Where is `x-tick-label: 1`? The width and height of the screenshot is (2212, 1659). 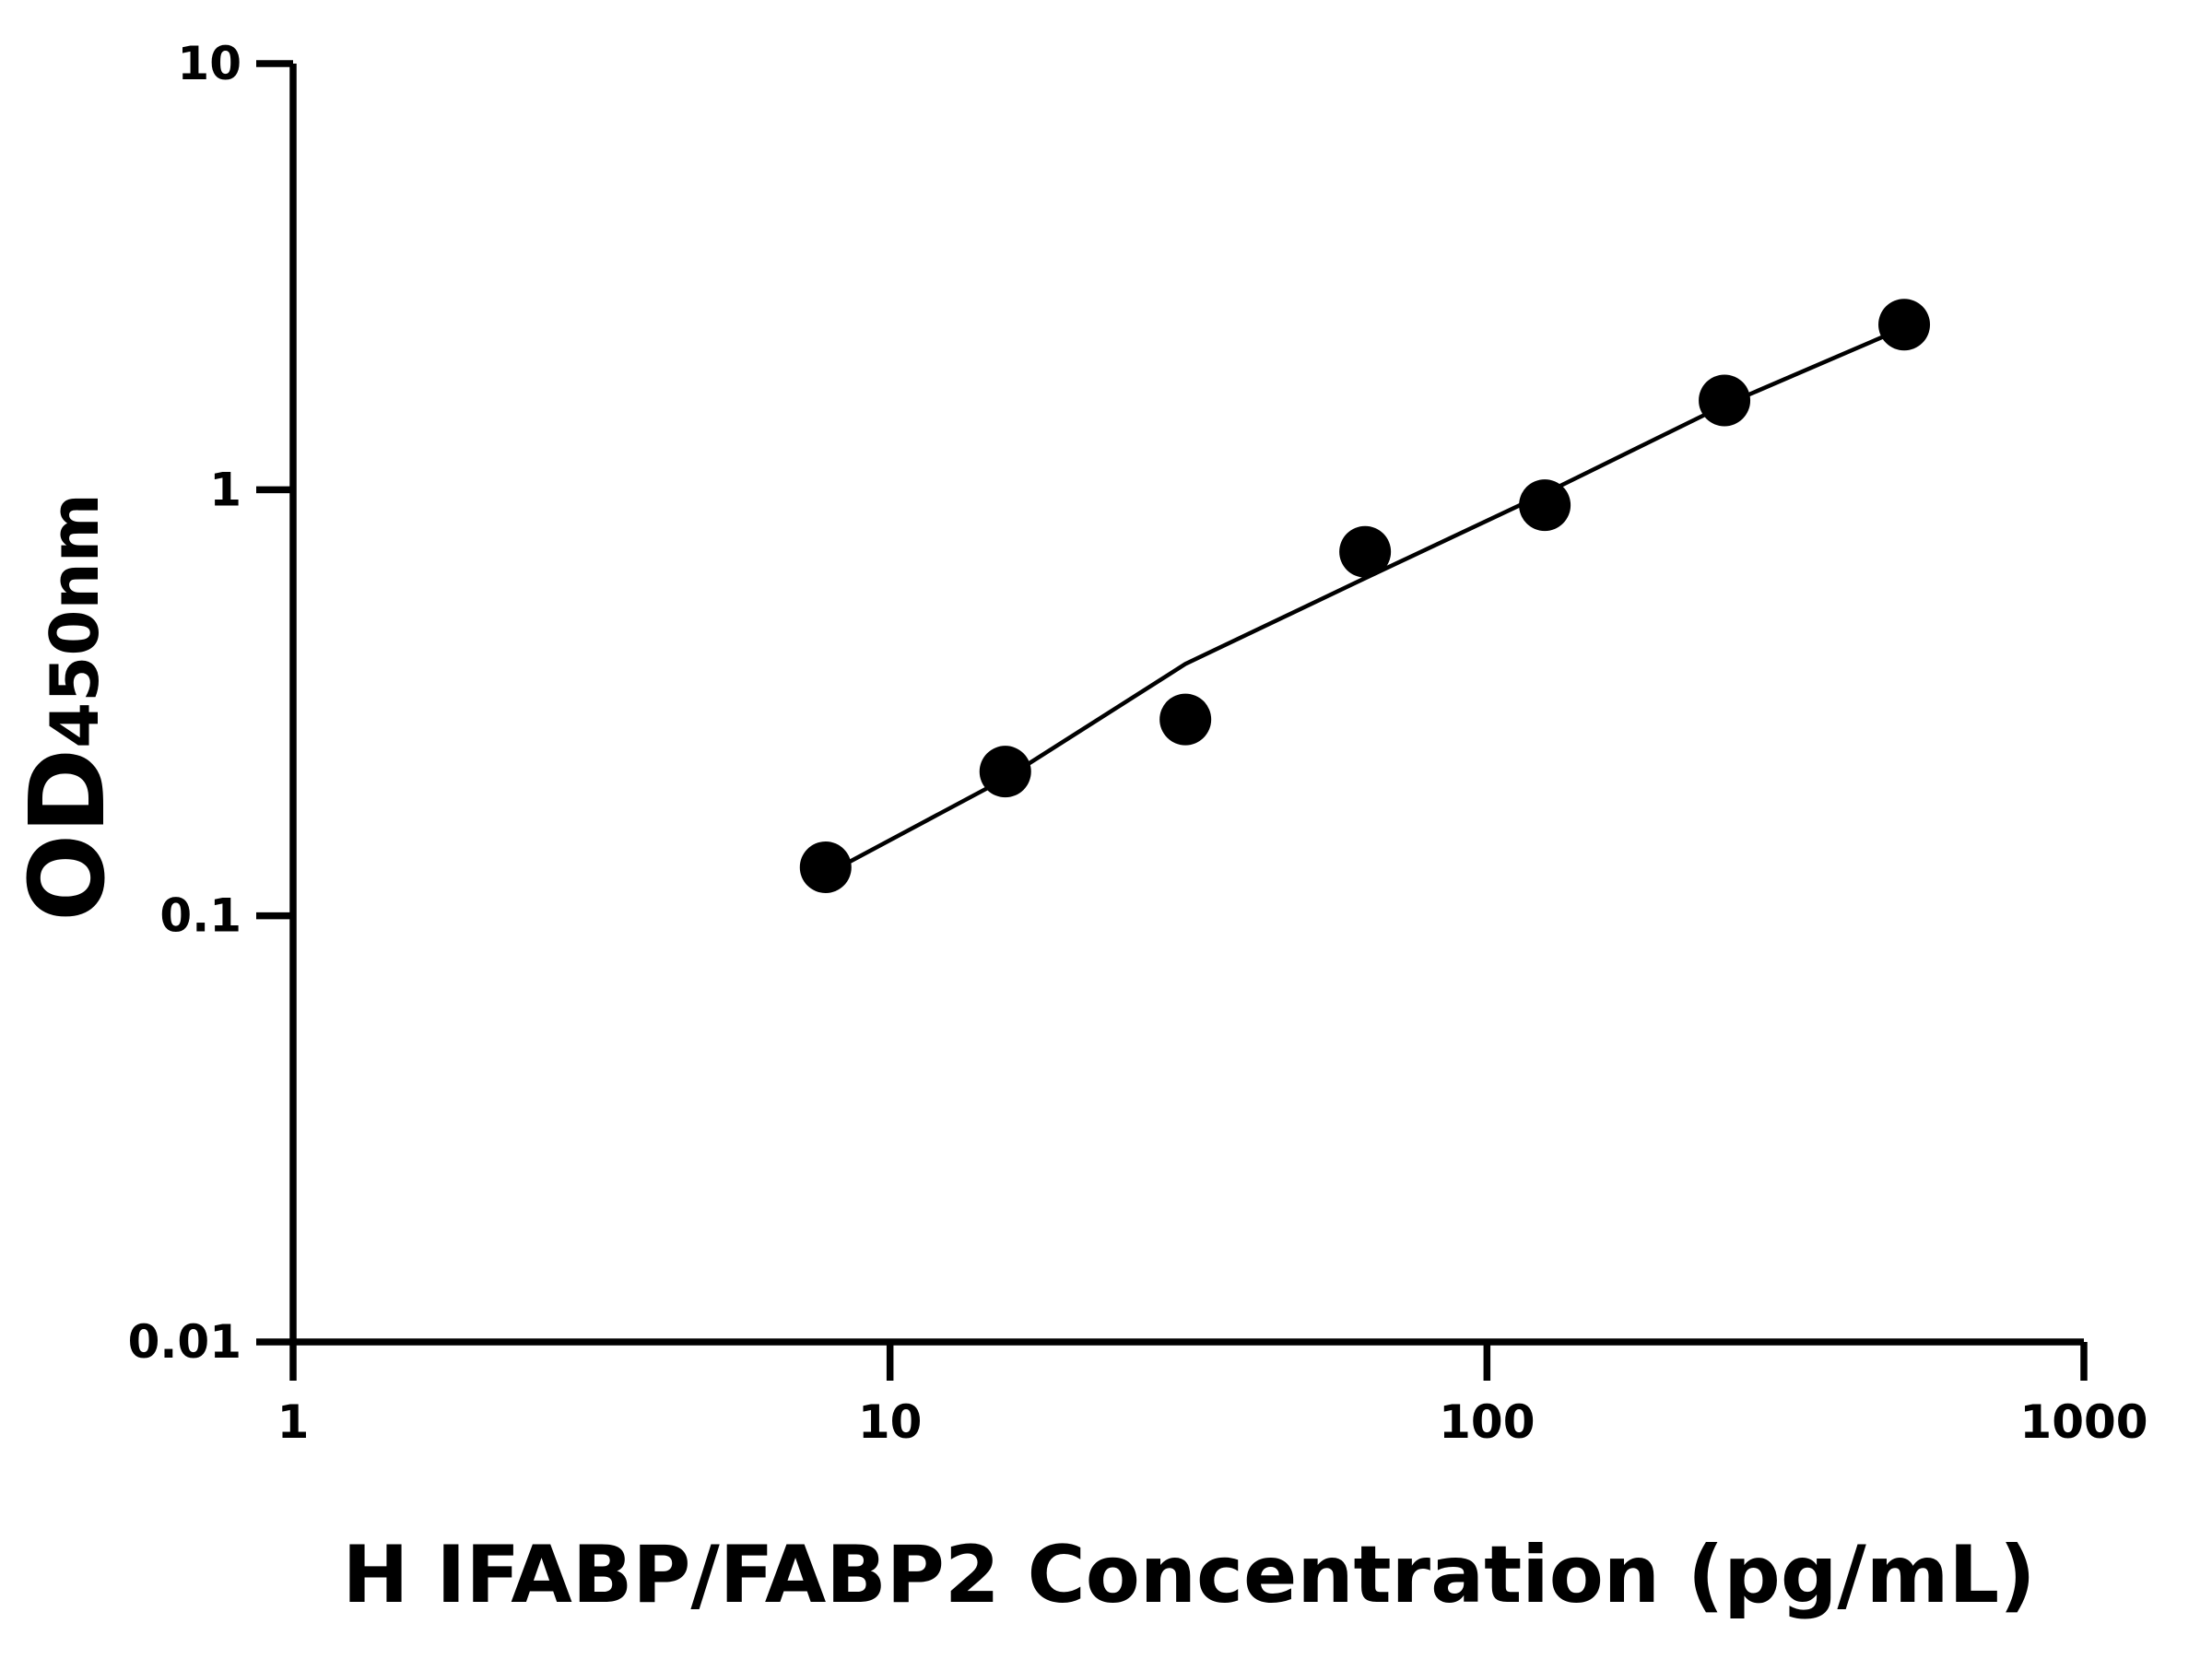
x-tick-label: 1 is located at coordinates (293, 1422).